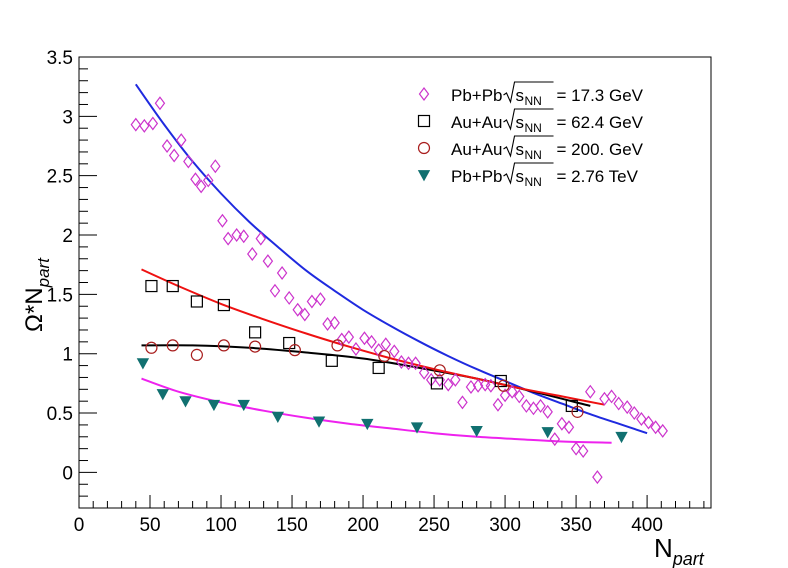 This screenshot has width=788, height=568. I want to click on y-tick-label: 2, so click(67, 236).